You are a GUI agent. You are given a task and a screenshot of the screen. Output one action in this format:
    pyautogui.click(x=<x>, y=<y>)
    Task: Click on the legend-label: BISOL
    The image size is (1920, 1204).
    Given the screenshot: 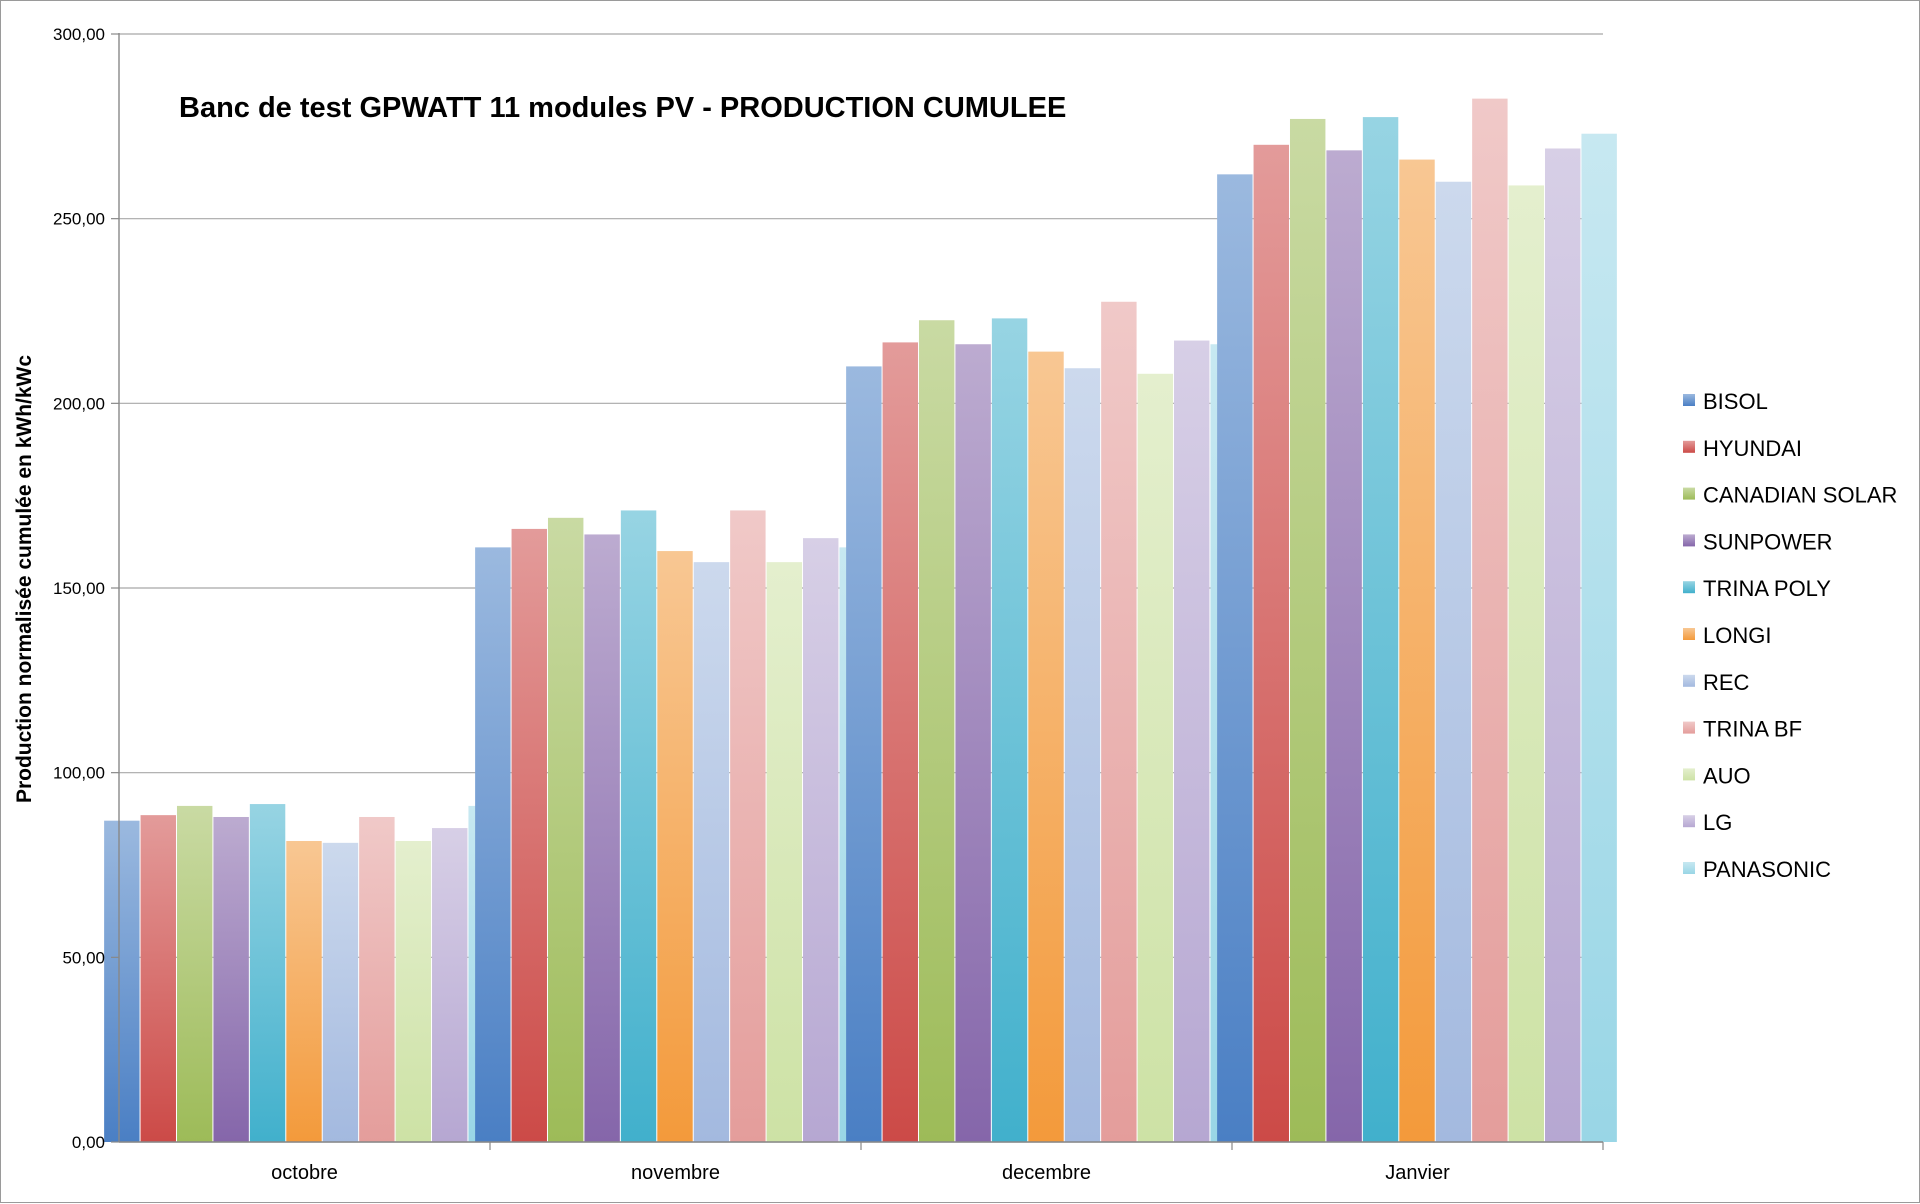 What is the action you would take?
    pyautogui.click(x=1735, y=401)
    